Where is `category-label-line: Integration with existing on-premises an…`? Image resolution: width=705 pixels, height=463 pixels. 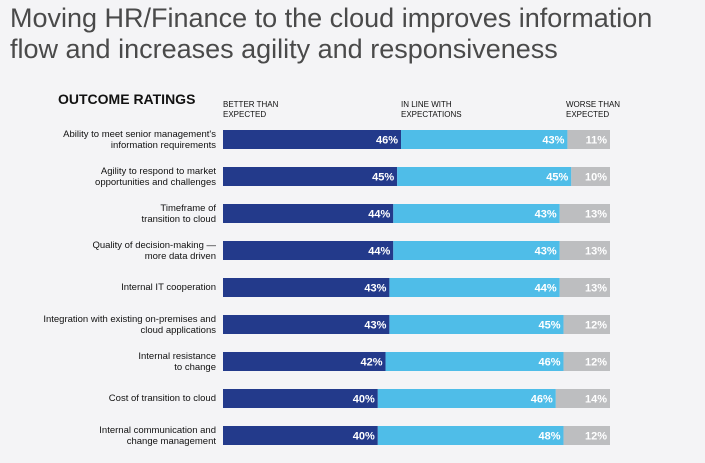 category-label-line: Integration with existing on-premises an… is located at coordinates (129, 319).